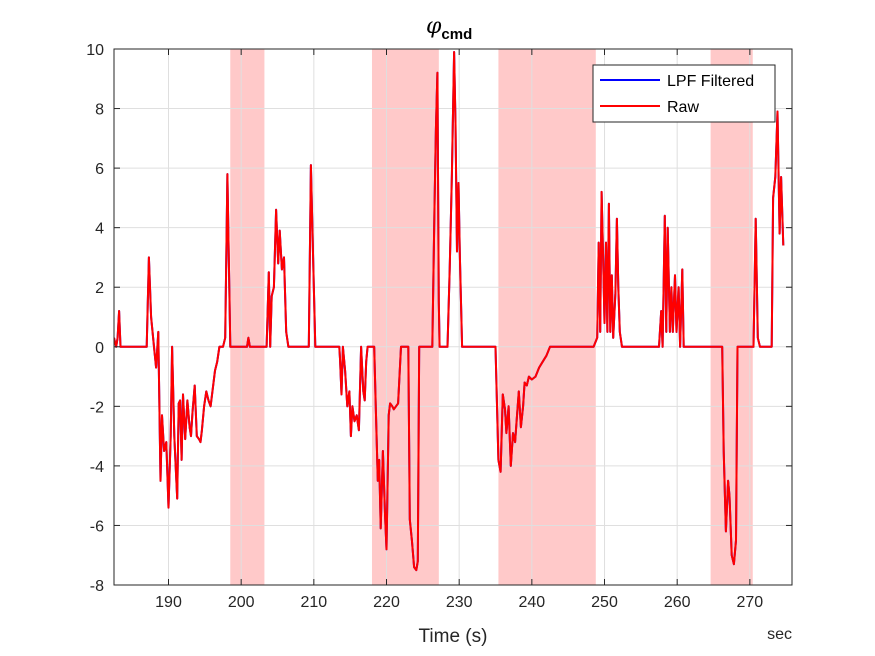 This screenshot has height=656, width=875. I want to click on legend-box, so click(684, 93).